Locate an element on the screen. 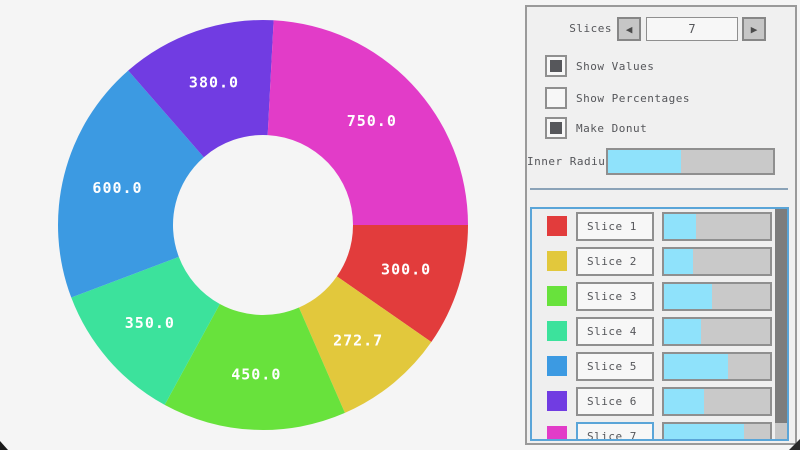 The width and height of the screenshot is (800, 450). slices-spinner: Slices ◀ 7 ▶ is located at coordinates (661, 29).